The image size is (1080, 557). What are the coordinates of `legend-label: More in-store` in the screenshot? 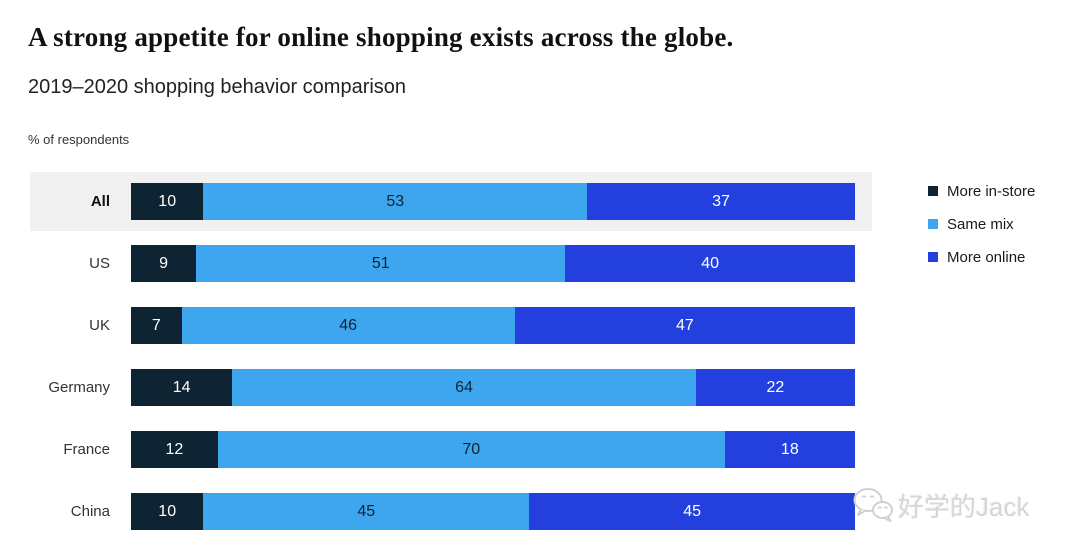 It's located at (991, 191).